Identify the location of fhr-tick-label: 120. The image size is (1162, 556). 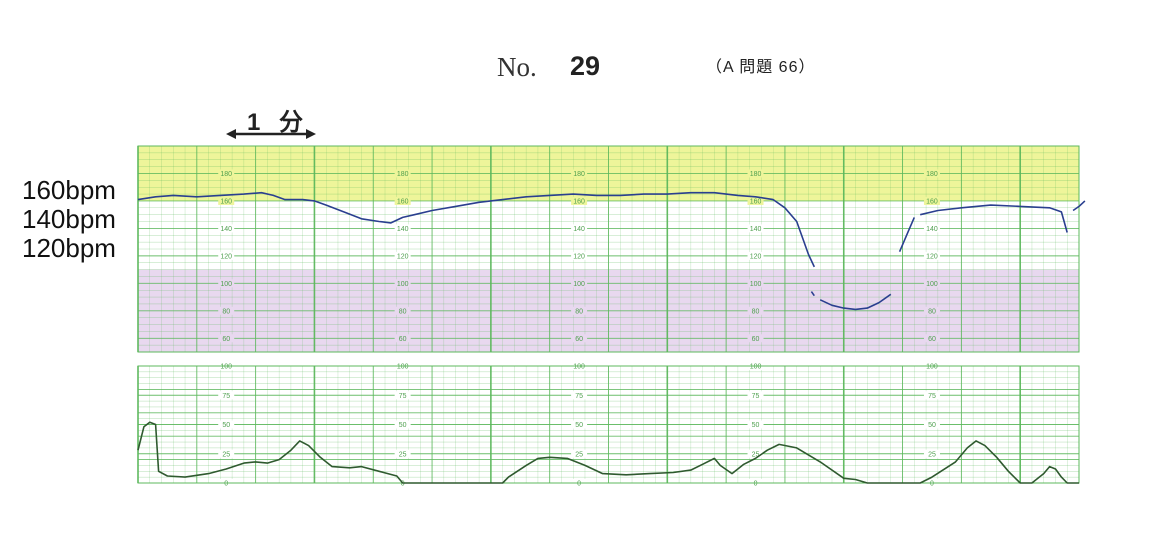
(403, 256).